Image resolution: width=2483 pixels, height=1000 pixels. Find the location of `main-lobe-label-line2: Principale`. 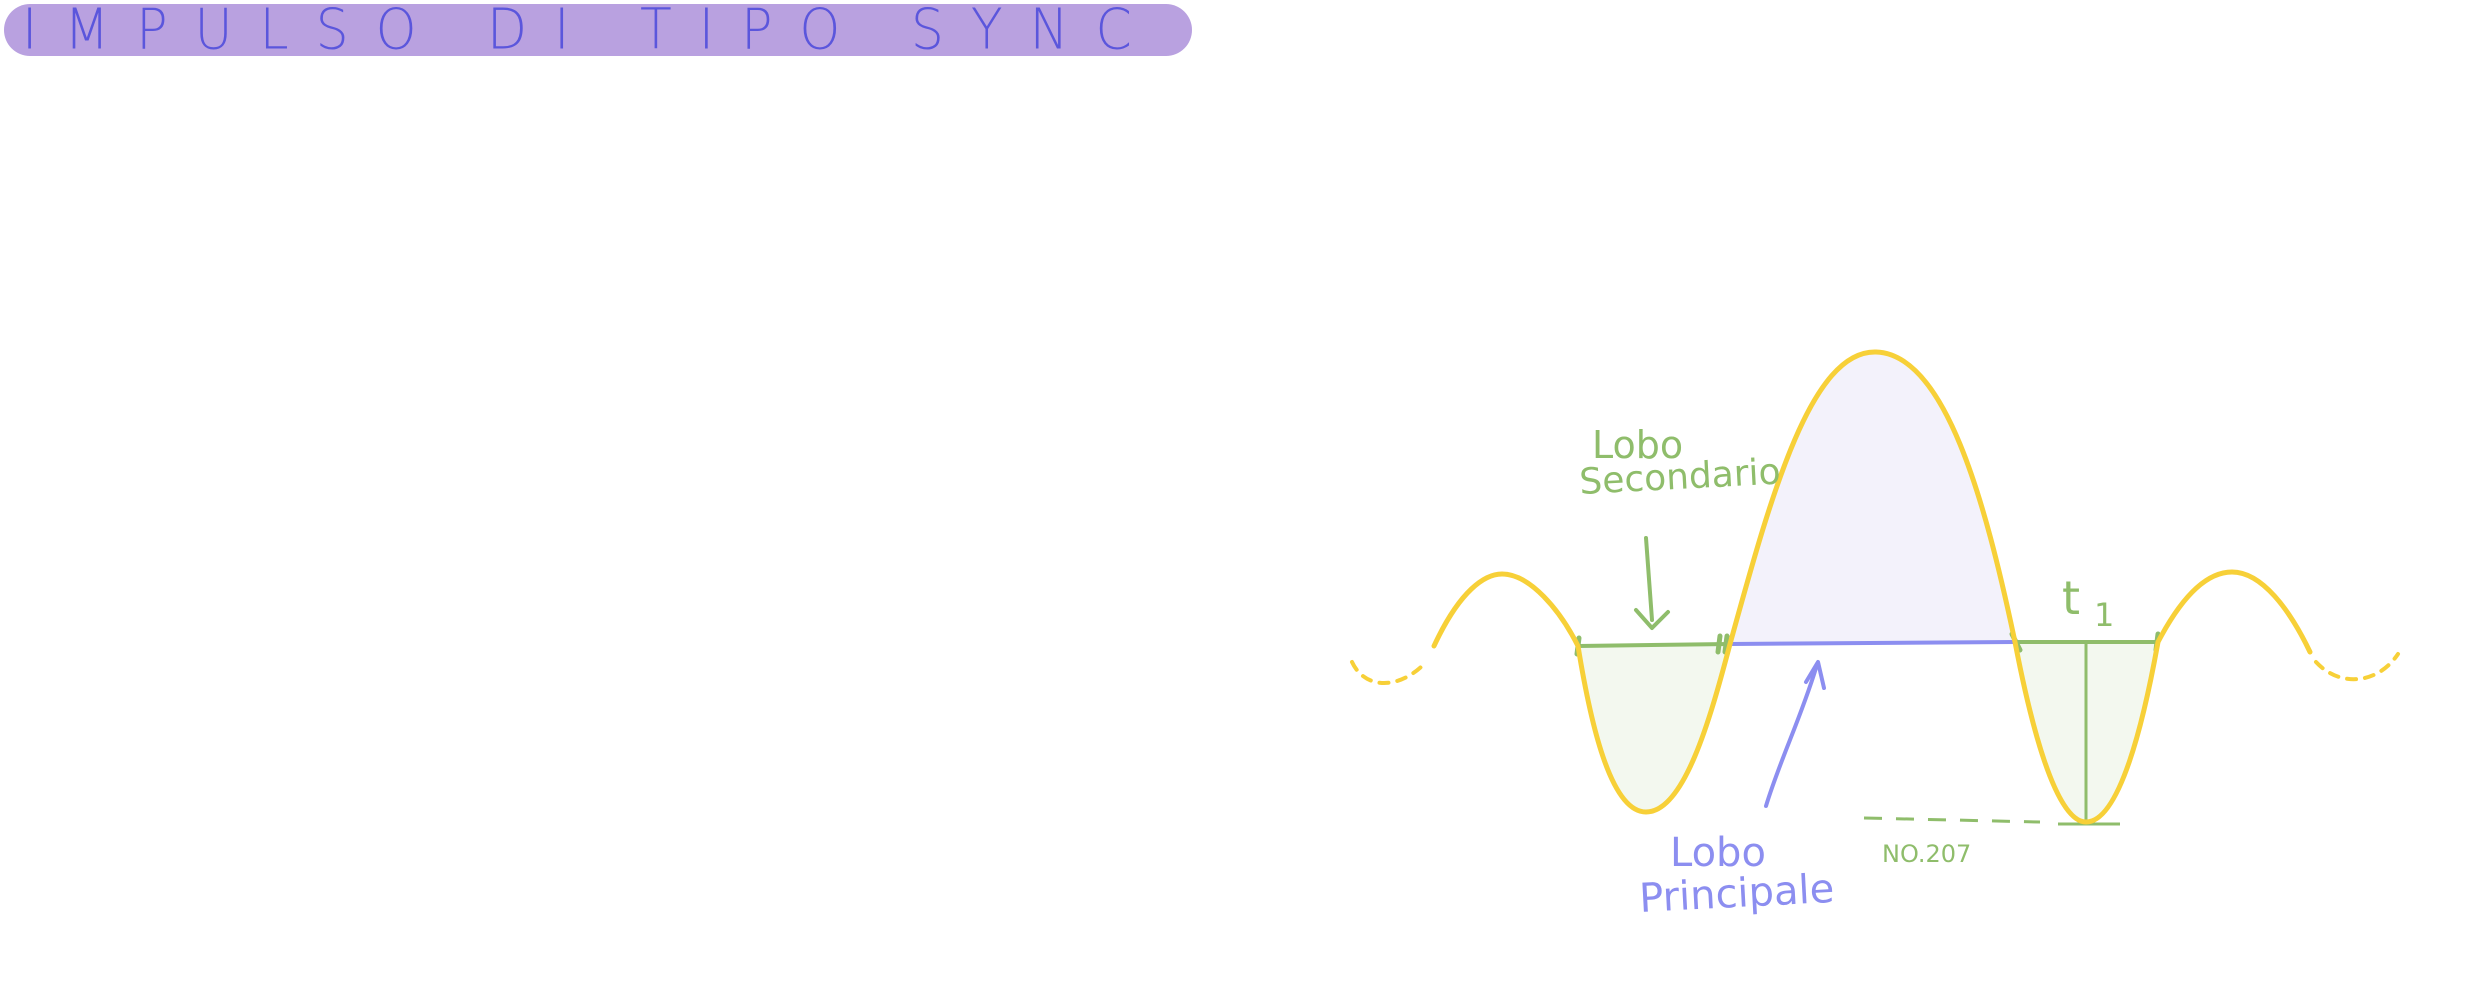

main-lobe-label-line2: Principale is located at coordinates (1736, 894).